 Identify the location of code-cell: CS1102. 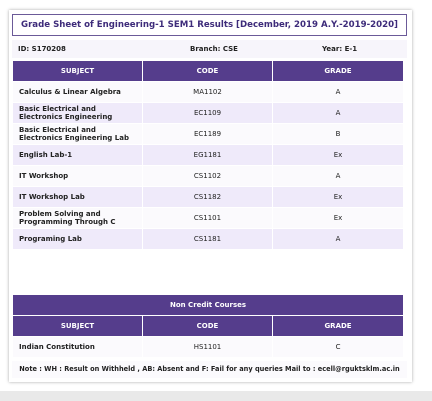
(207, 176).